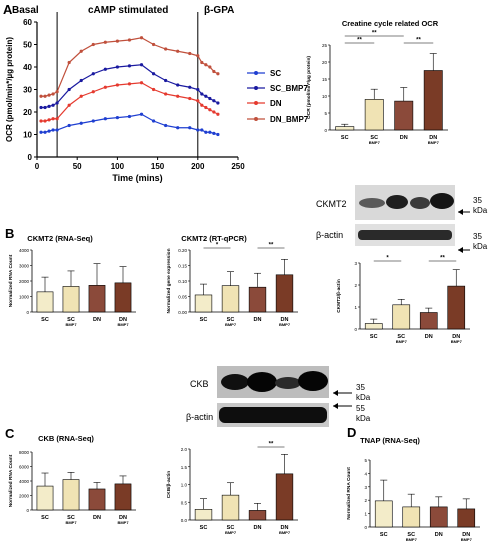 This screenshot has width=496, height=550. Describe the element at coordinates (27, 510) in the screenshot. I see `y-tick-label: 0` at that location.